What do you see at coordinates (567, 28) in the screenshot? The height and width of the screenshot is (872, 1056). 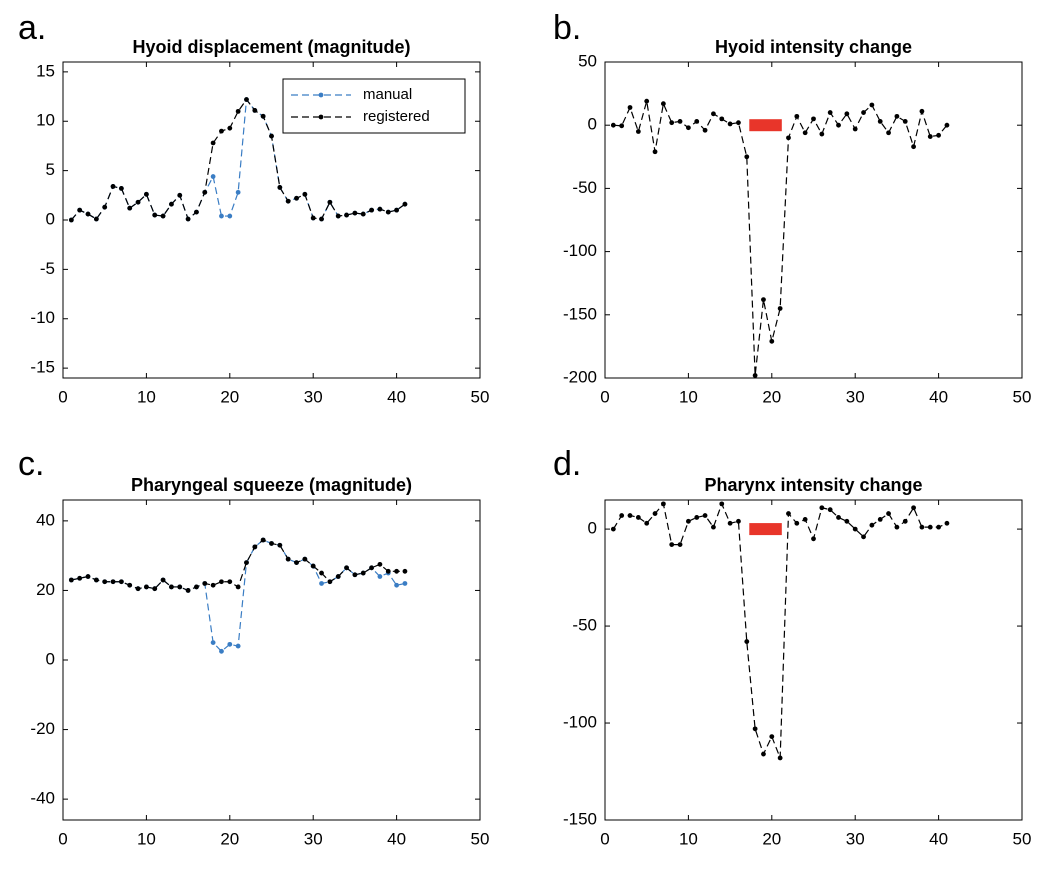 I see `panel-label: b.` at bounding box center [567, 28].